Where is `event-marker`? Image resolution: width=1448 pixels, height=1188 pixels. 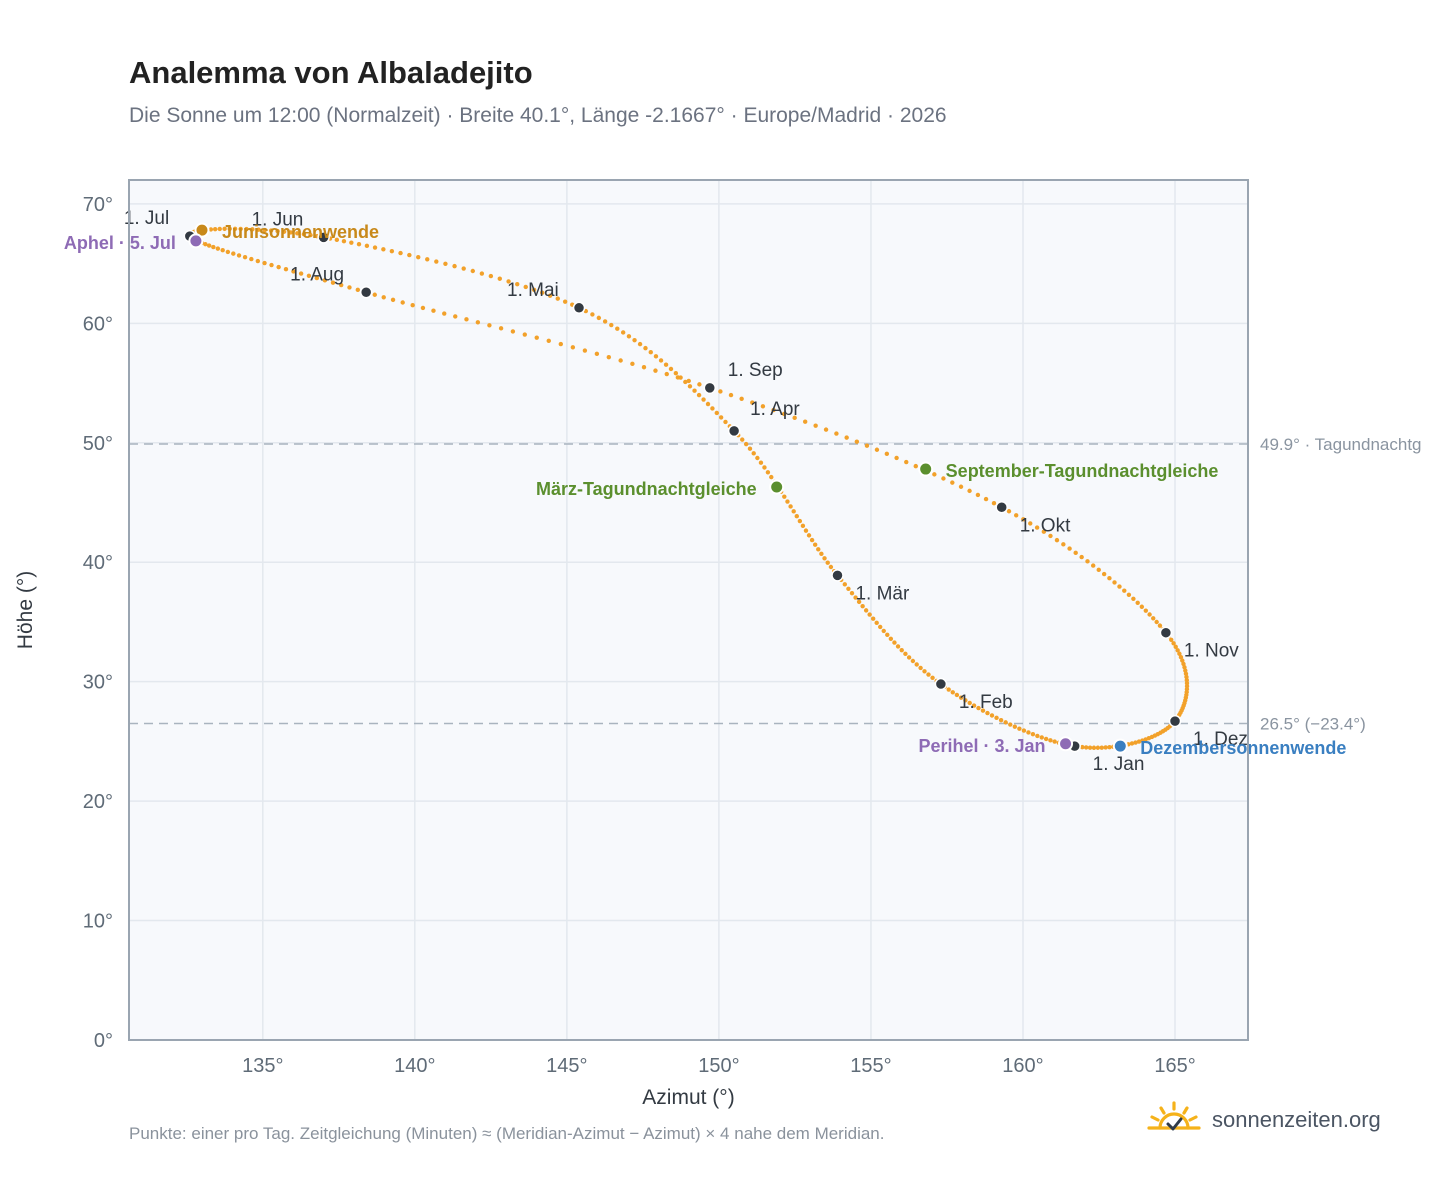 event-marker is located at coordinates (1066, 744).